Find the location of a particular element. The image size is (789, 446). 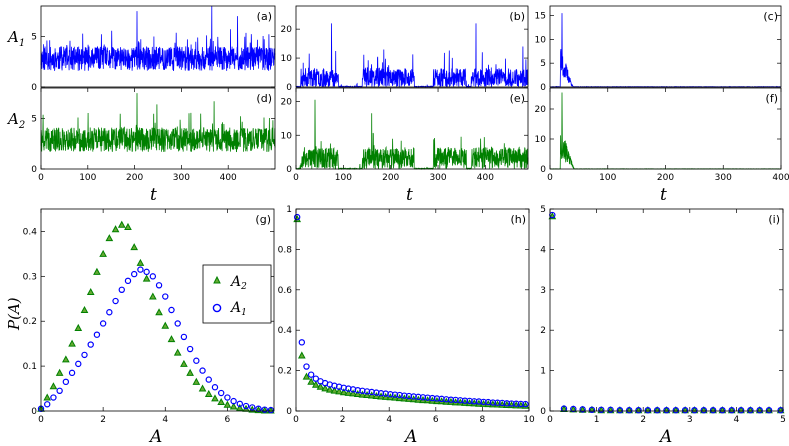

legend: A2 A1 is located at coordinates (237, 294).